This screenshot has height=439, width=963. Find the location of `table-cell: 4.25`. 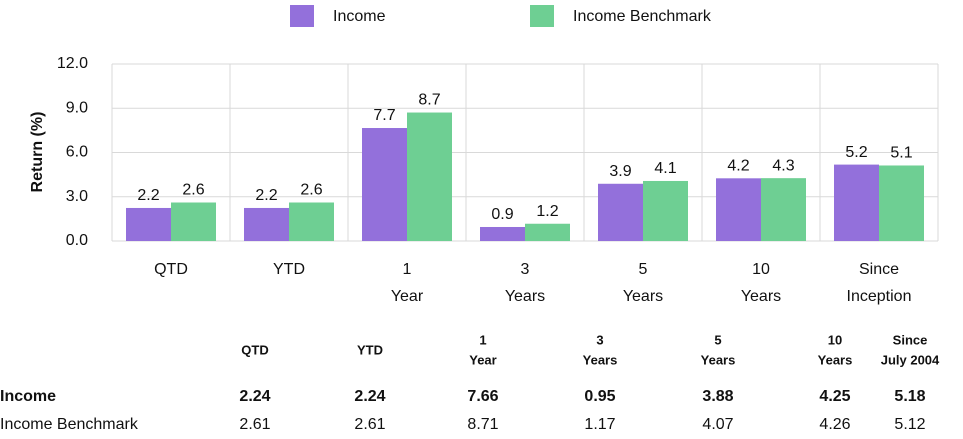

table-cell: 4.25 is located at coordinates (834, 396).